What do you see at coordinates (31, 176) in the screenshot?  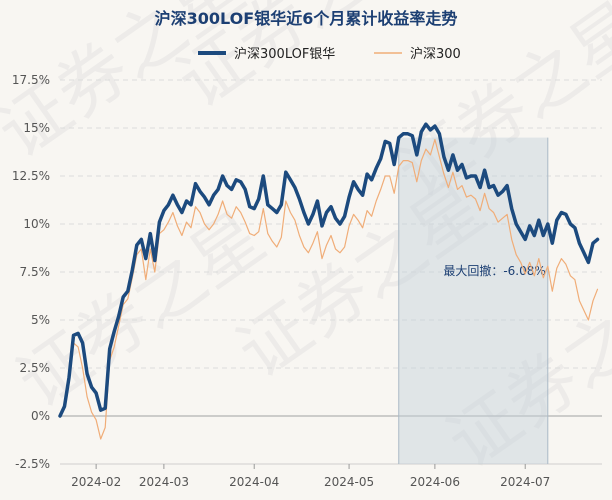 I see `y-tick-label: 12.5%` at bounding box center [31, 176].